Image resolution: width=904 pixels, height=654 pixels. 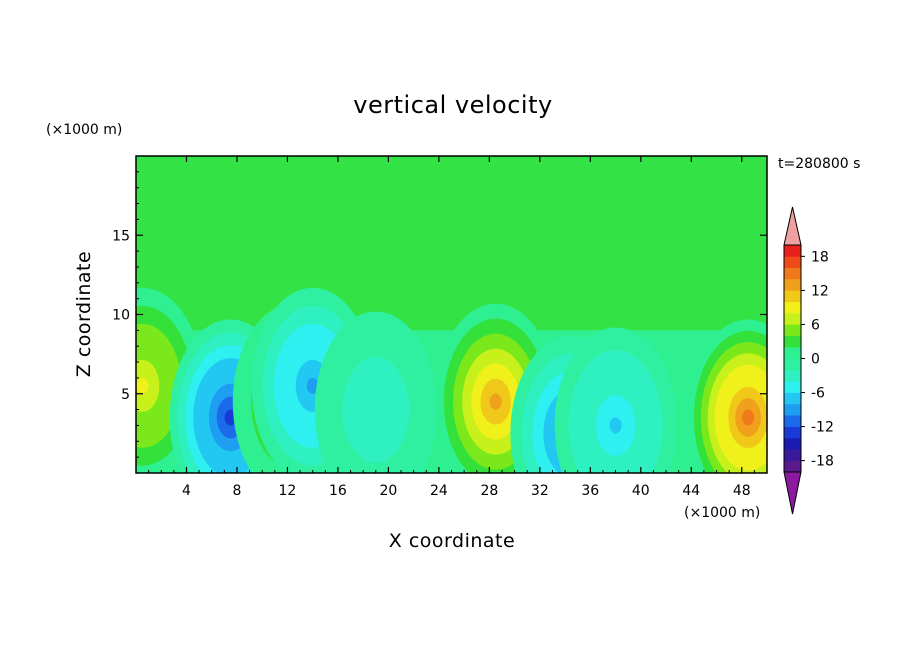 I want to click on y-axis-unit: (×1000 m), so click(x=84, y=130).